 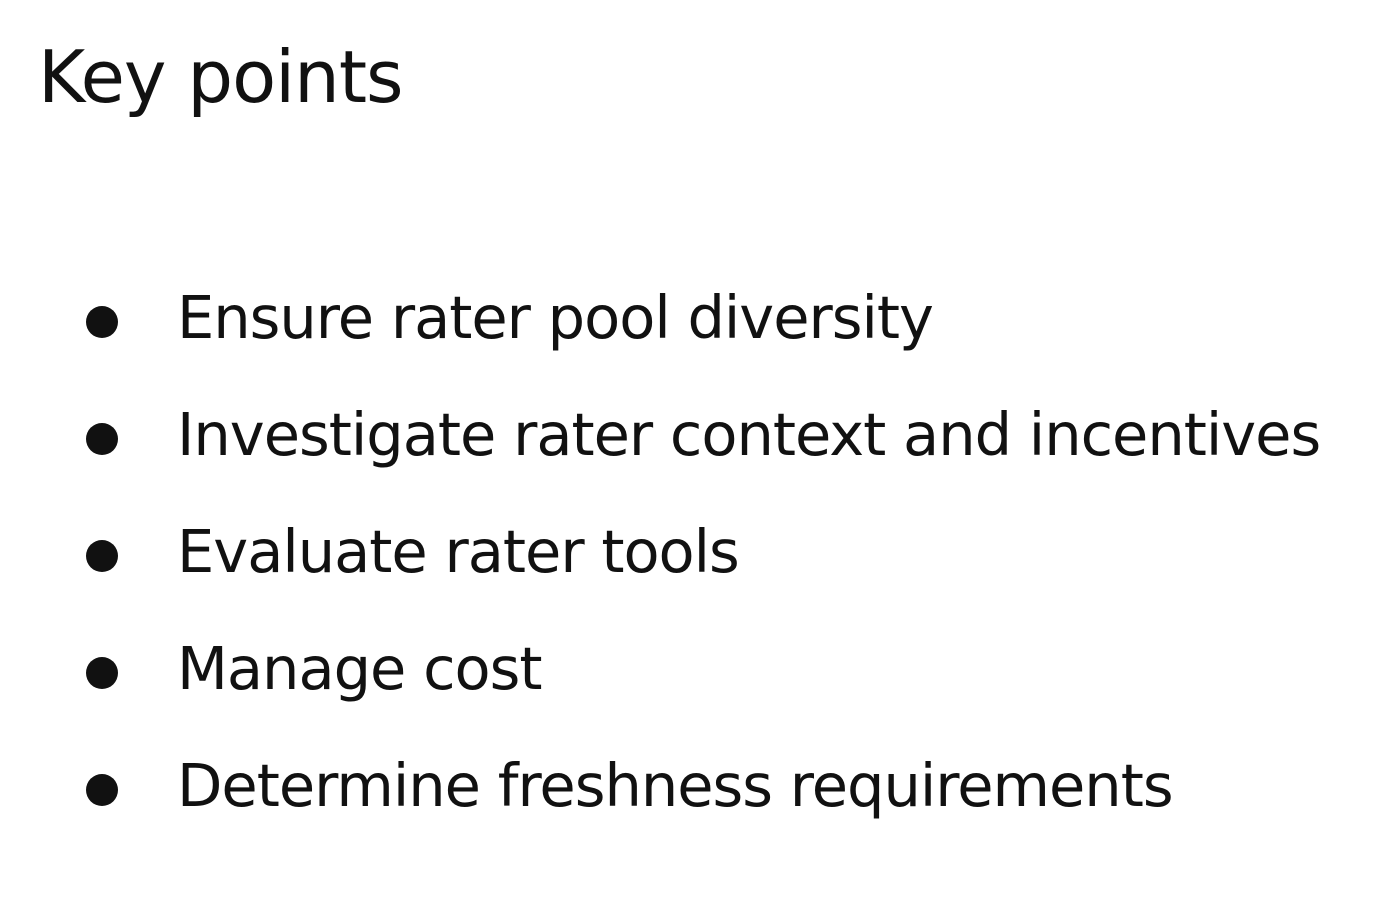 What do you see at coordinates (555, 317) in the screenshot?
I see `bullet-text: Ensure rater pool diversity` at bounding box center [555, 317].